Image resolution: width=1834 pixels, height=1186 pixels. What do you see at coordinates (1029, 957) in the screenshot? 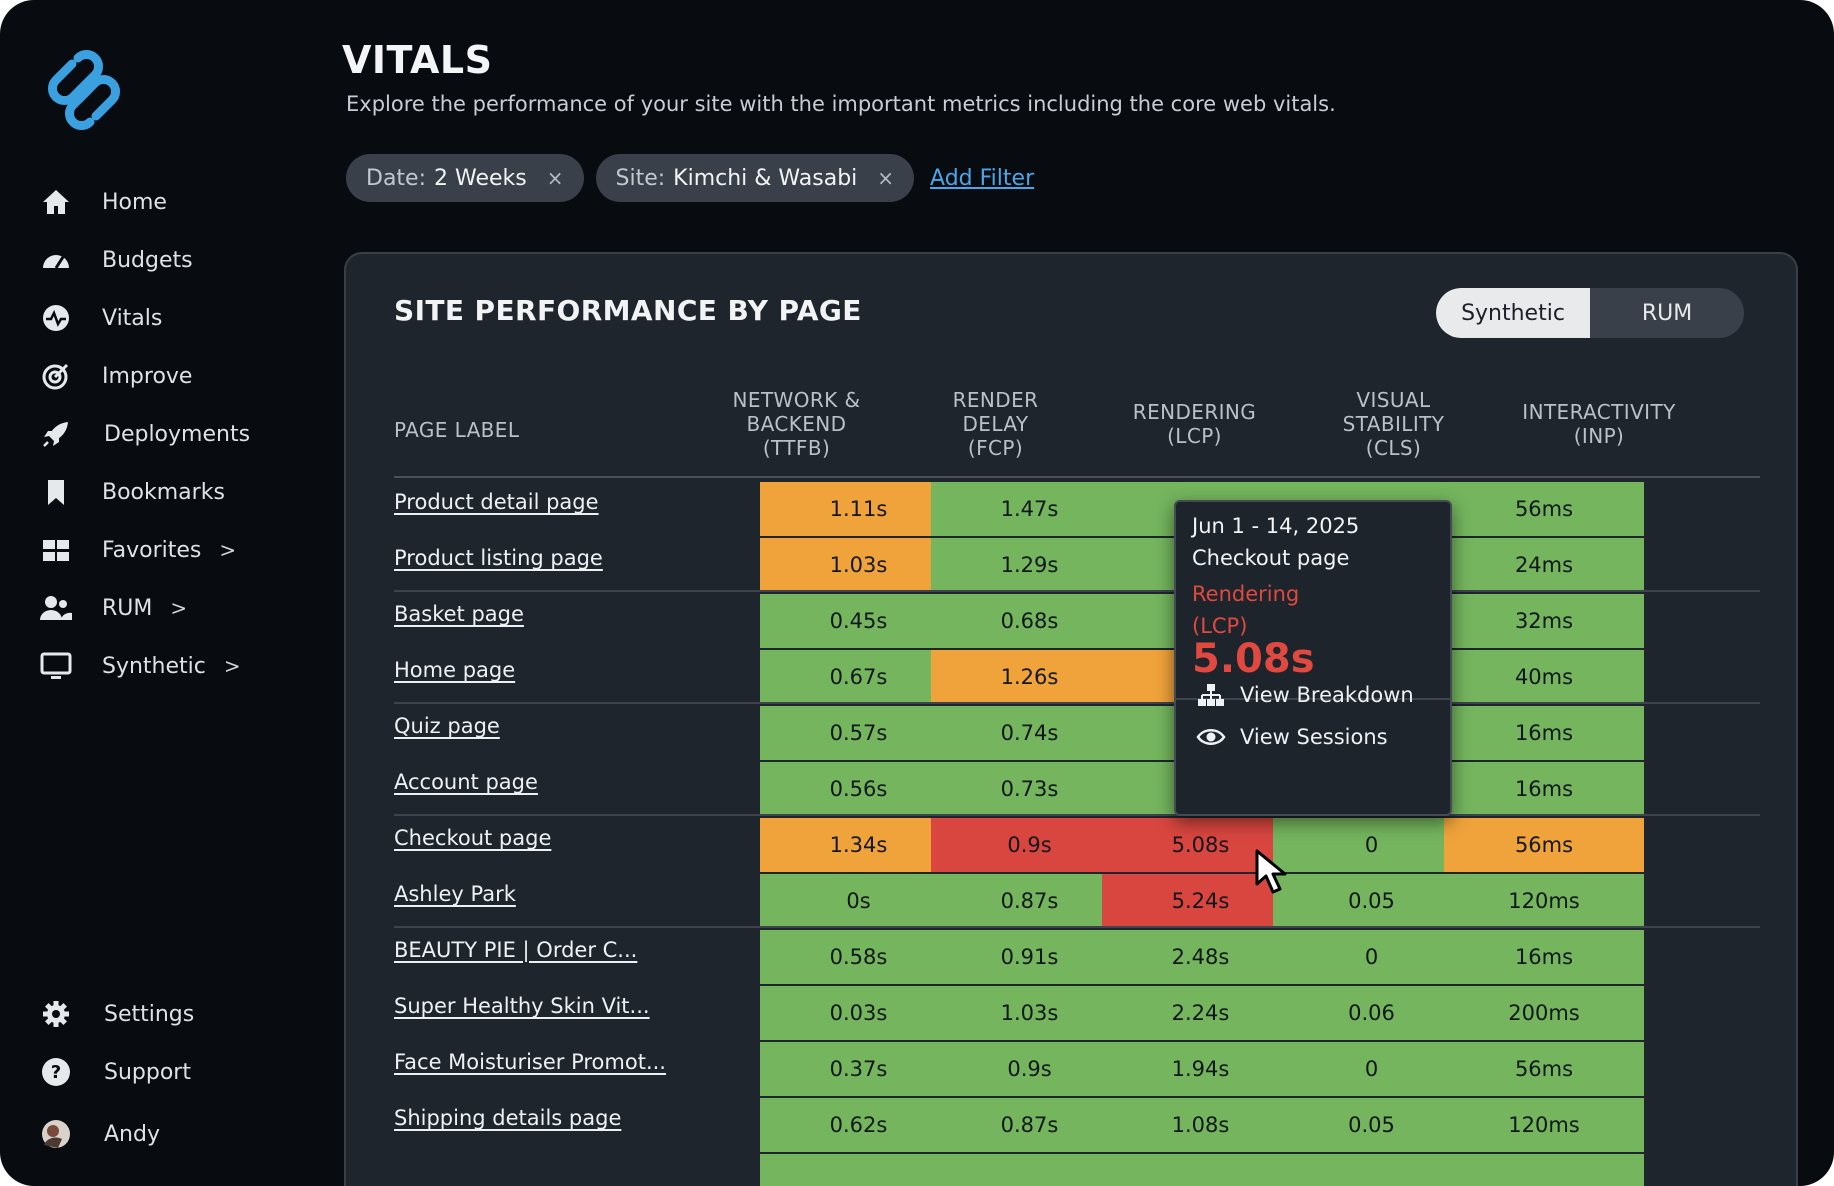
I see `metric-cell: 0.91s` at bounding box center [1029, 957].